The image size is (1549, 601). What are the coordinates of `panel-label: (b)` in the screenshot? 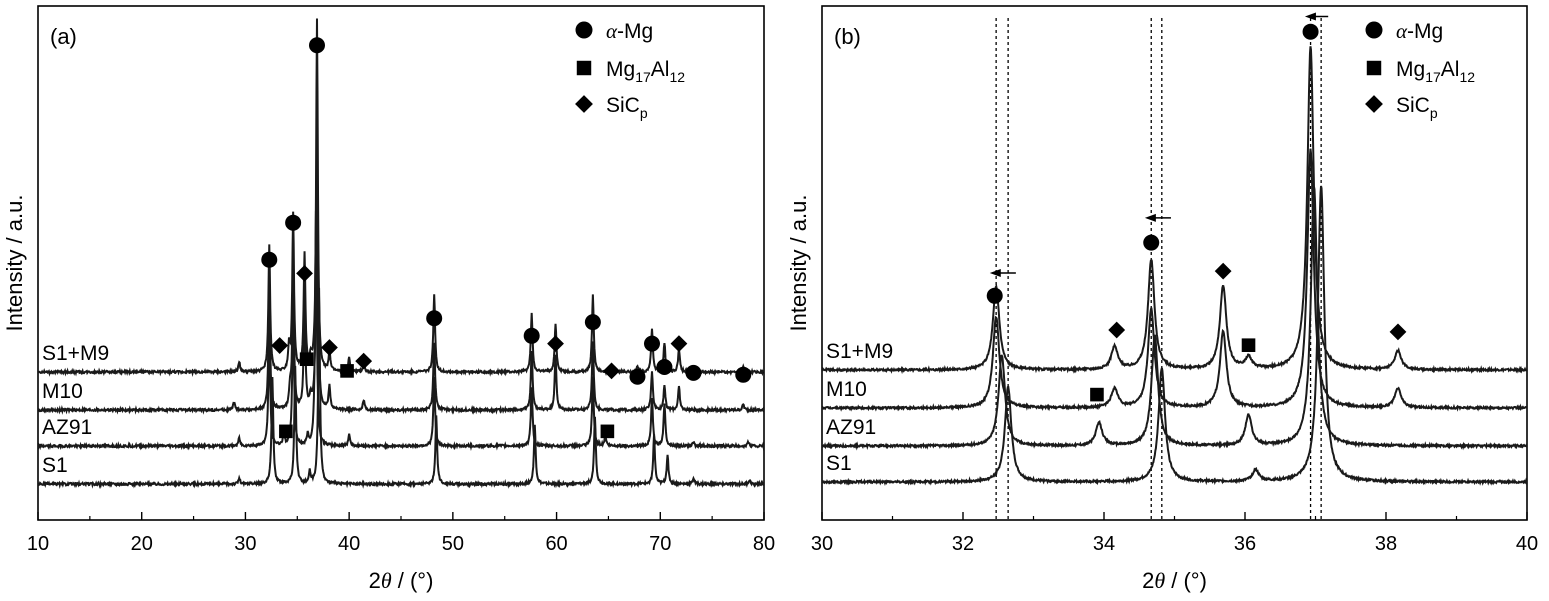 It's located at (847, 36).